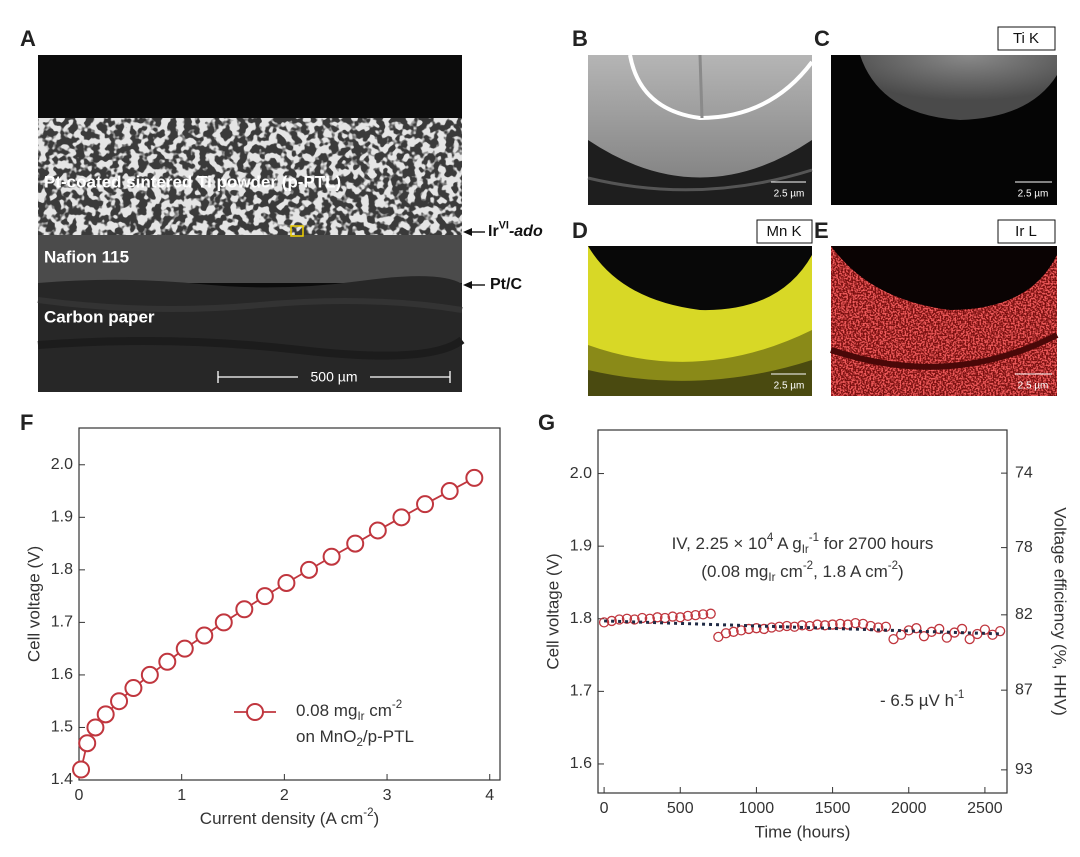  Describe the element at coordinates (783, 231) in the screenshot. I see `element-label: Mn K` at that location.